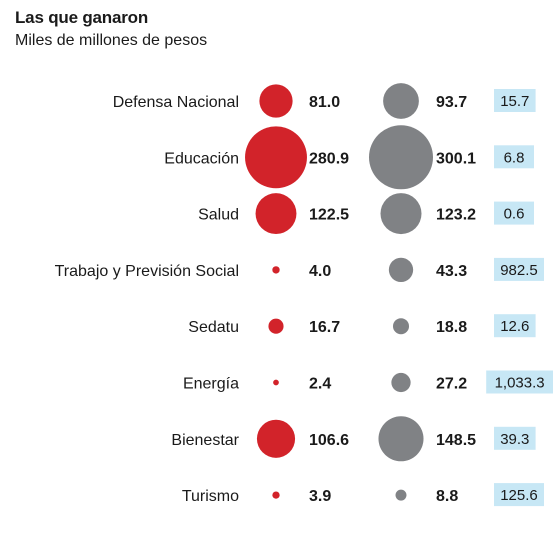 This screenshot has height=543, width=558. What do you see at coordinates (82, 17) in the screenshot?
I see `chart-title: Las que ganaron` at bounding box center [82, 17].